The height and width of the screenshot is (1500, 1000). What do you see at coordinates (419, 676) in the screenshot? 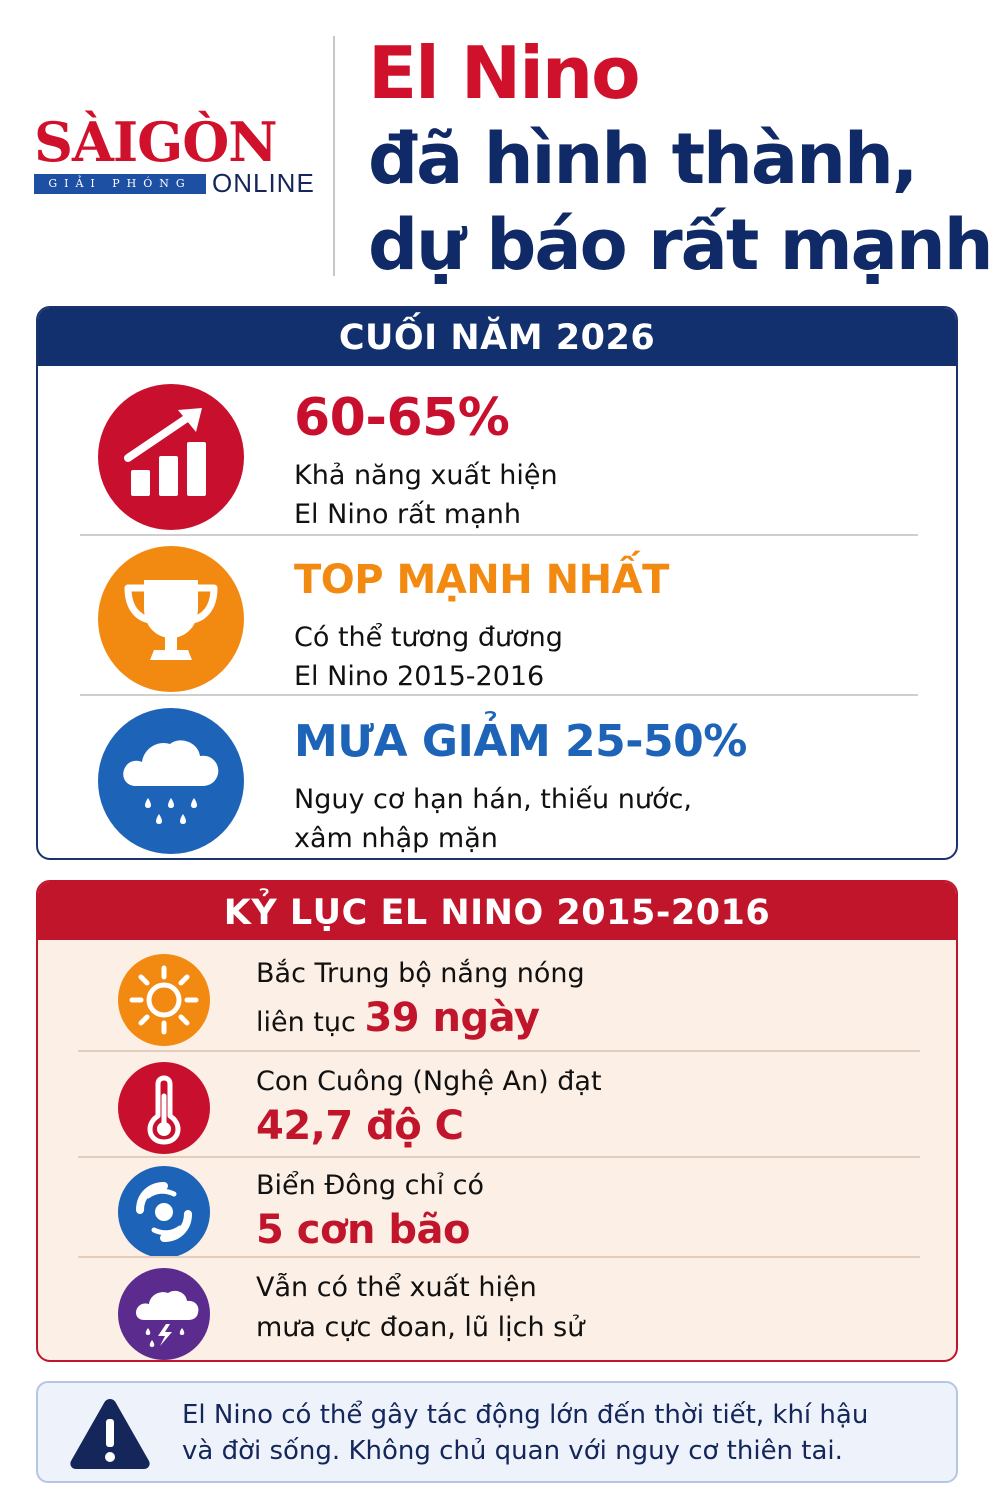
I see `strength-desc-line-2: El Nino 2015-2016` at bounding box center [419, 676].